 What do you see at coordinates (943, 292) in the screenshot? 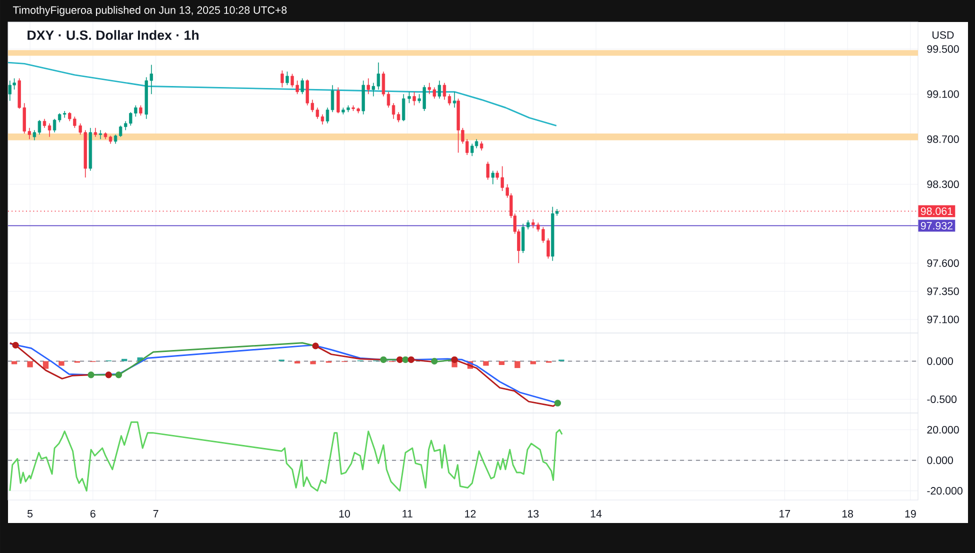
I see `y-tick-label: 97.350` at bounding box center [943, 292].